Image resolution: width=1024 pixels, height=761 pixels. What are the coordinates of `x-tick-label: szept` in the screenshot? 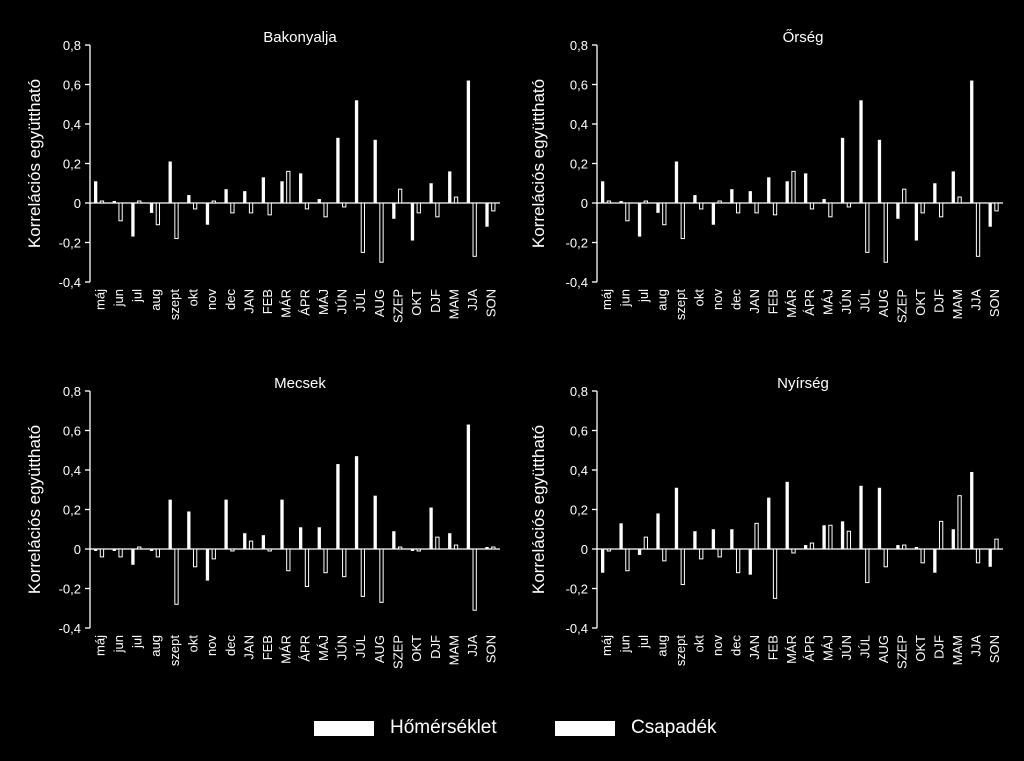 It's located at (680, 650).